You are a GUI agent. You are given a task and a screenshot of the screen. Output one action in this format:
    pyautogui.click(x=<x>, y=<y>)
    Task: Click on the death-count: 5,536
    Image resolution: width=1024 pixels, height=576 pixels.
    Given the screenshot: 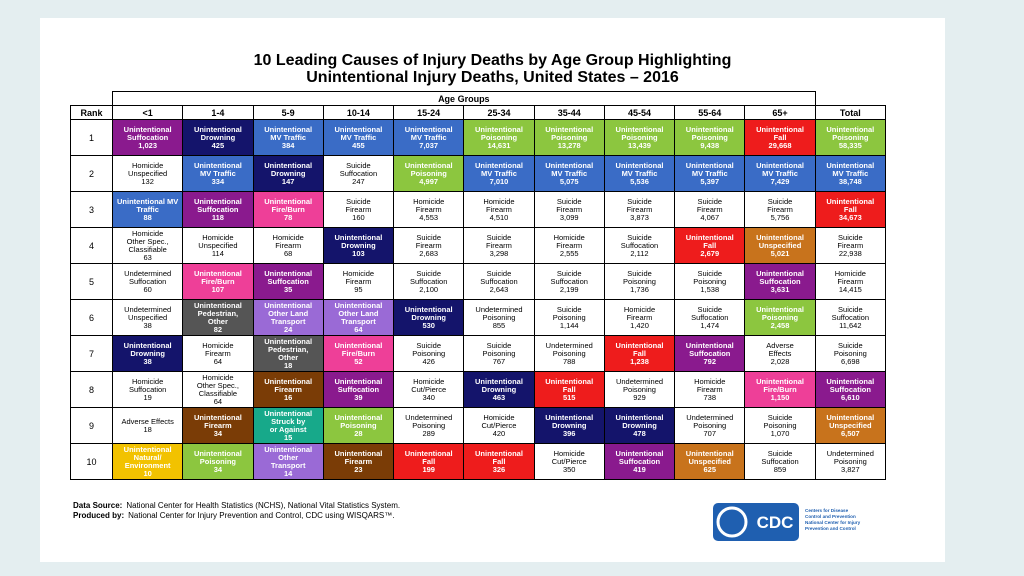 What is the action you would take?
    pyautogui.click(x=639, y=181)
    